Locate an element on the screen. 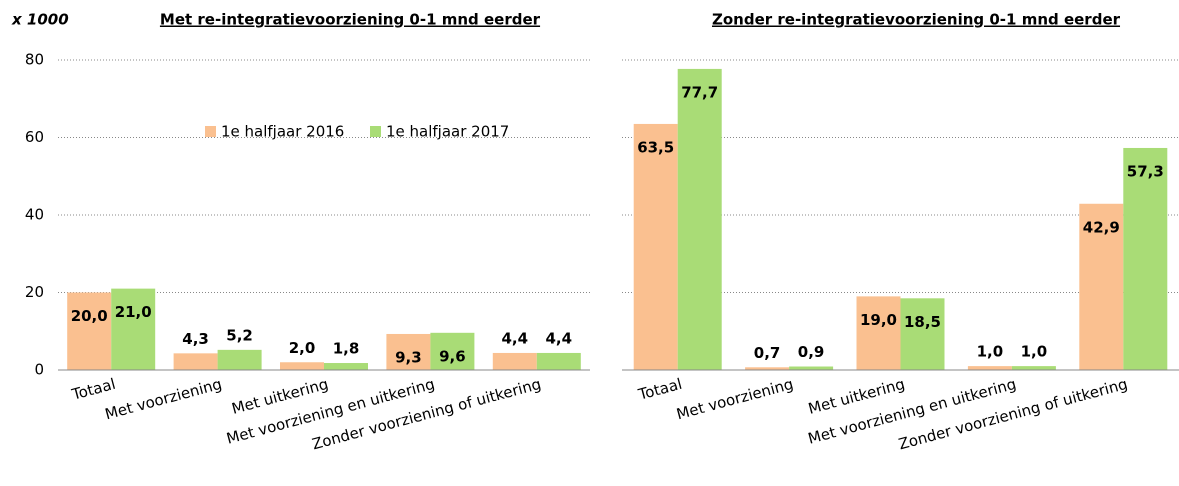 The image size is (1179, 486). y-tick-label: 0 is located at coordinates (39, 370).